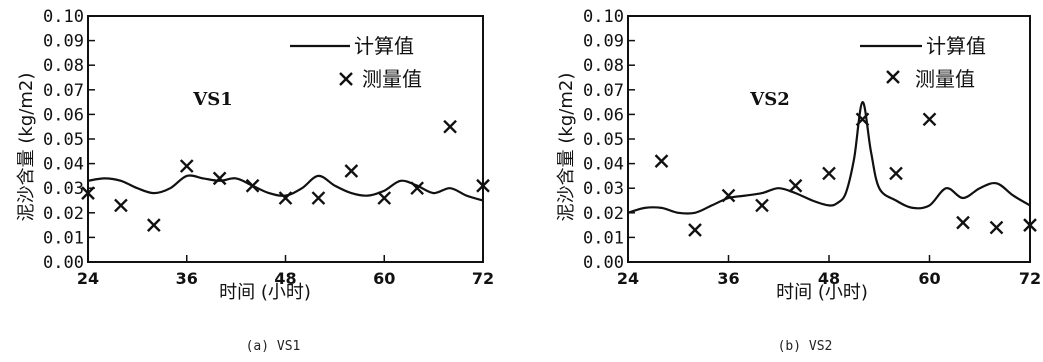 This screenshot has width=1043, height=362. I want to click on chart-title: VS2, so click(769, 99).